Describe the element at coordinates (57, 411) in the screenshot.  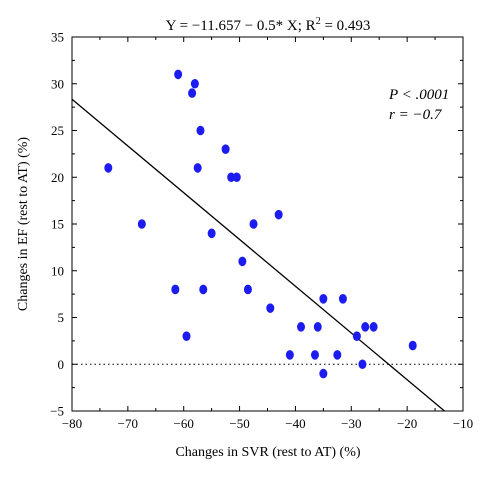
I see `y-tick-label: −5` at that location.